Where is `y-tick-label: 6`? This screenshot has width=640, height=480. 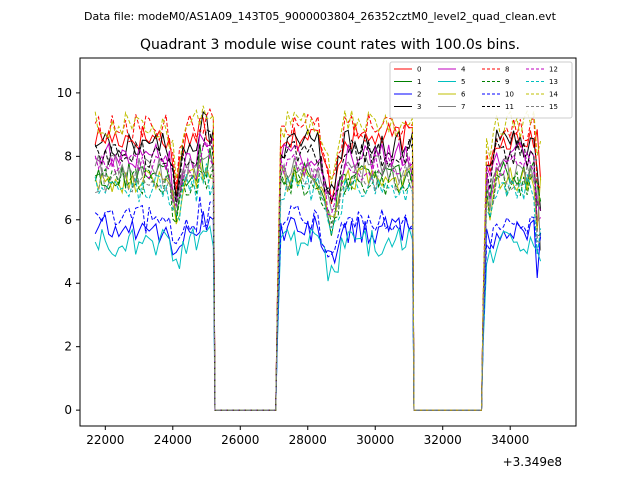
y-tick-label: 6 is located at coordinates (68, 220).